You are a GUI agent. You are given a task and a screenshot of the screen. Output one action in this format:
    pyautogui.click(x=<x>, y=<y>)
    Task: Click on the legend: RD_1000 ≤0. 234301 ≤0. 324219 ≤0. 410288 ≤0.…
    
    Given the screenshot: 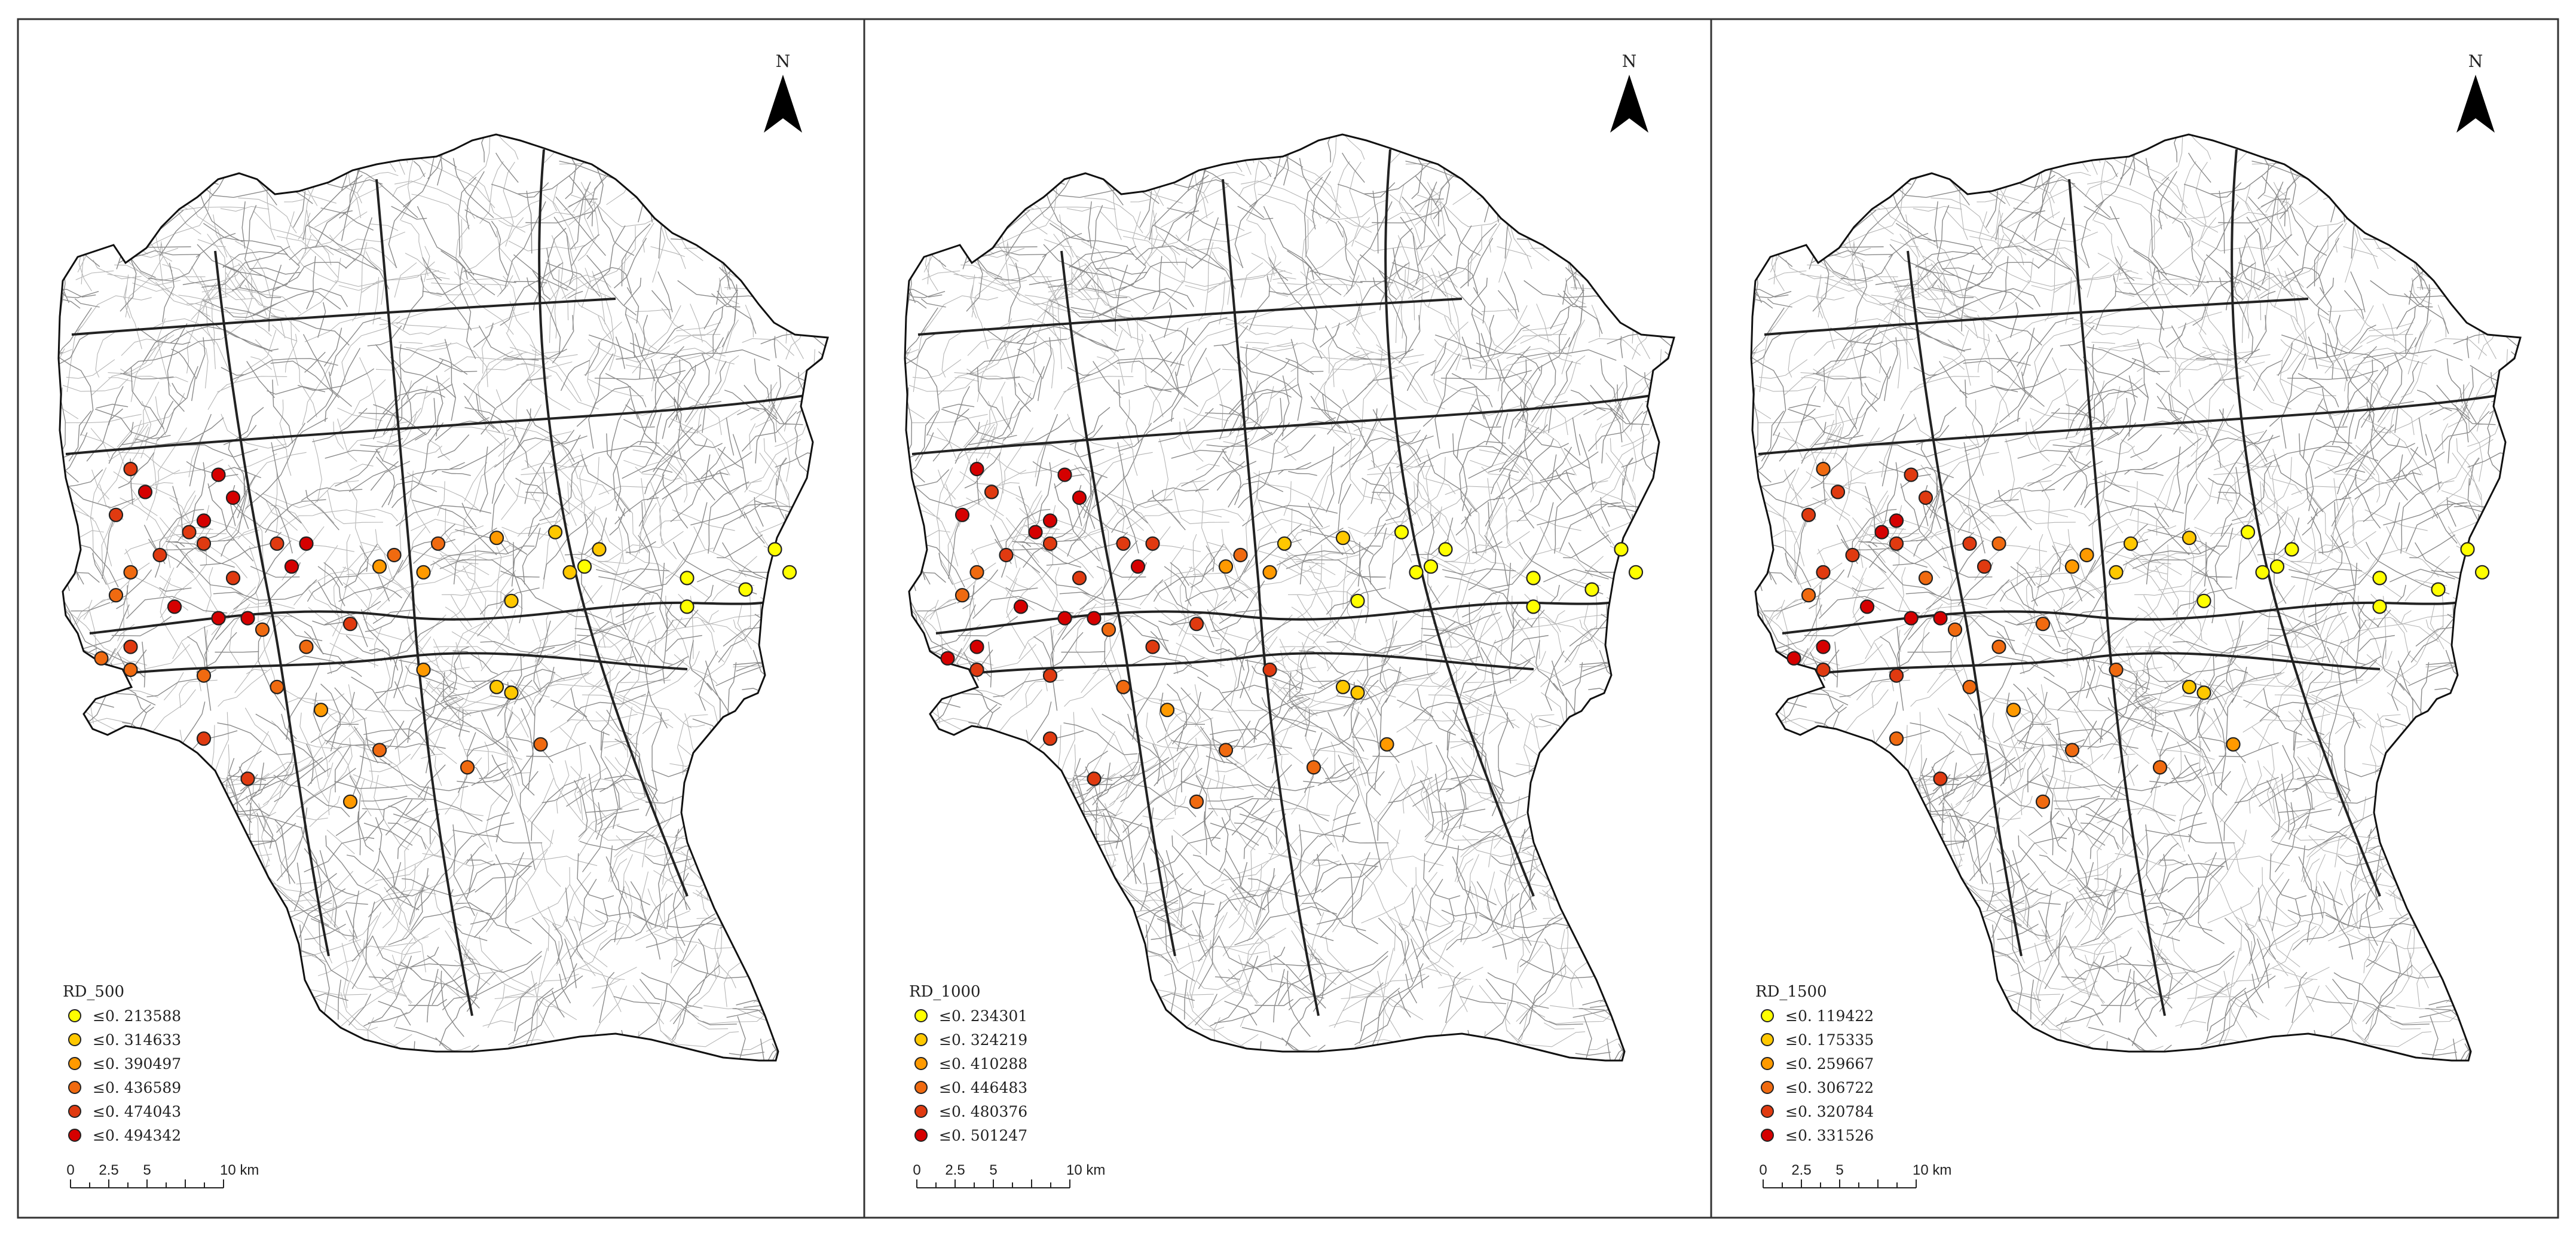 What is the action you would take?
    pyautogui.click(x=968, y=1063)
    